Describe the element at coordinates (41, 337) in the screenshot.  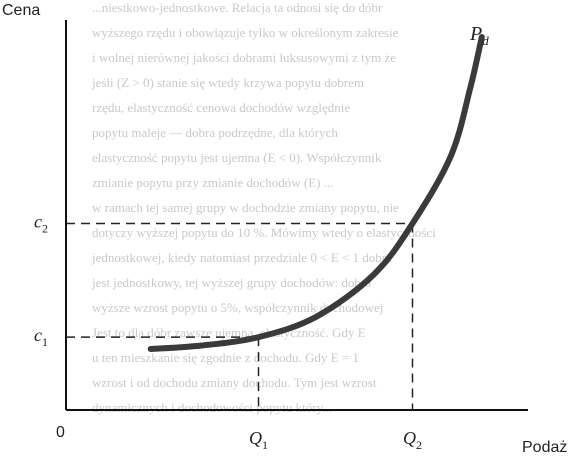
I see `tick-label: c1` at that location.